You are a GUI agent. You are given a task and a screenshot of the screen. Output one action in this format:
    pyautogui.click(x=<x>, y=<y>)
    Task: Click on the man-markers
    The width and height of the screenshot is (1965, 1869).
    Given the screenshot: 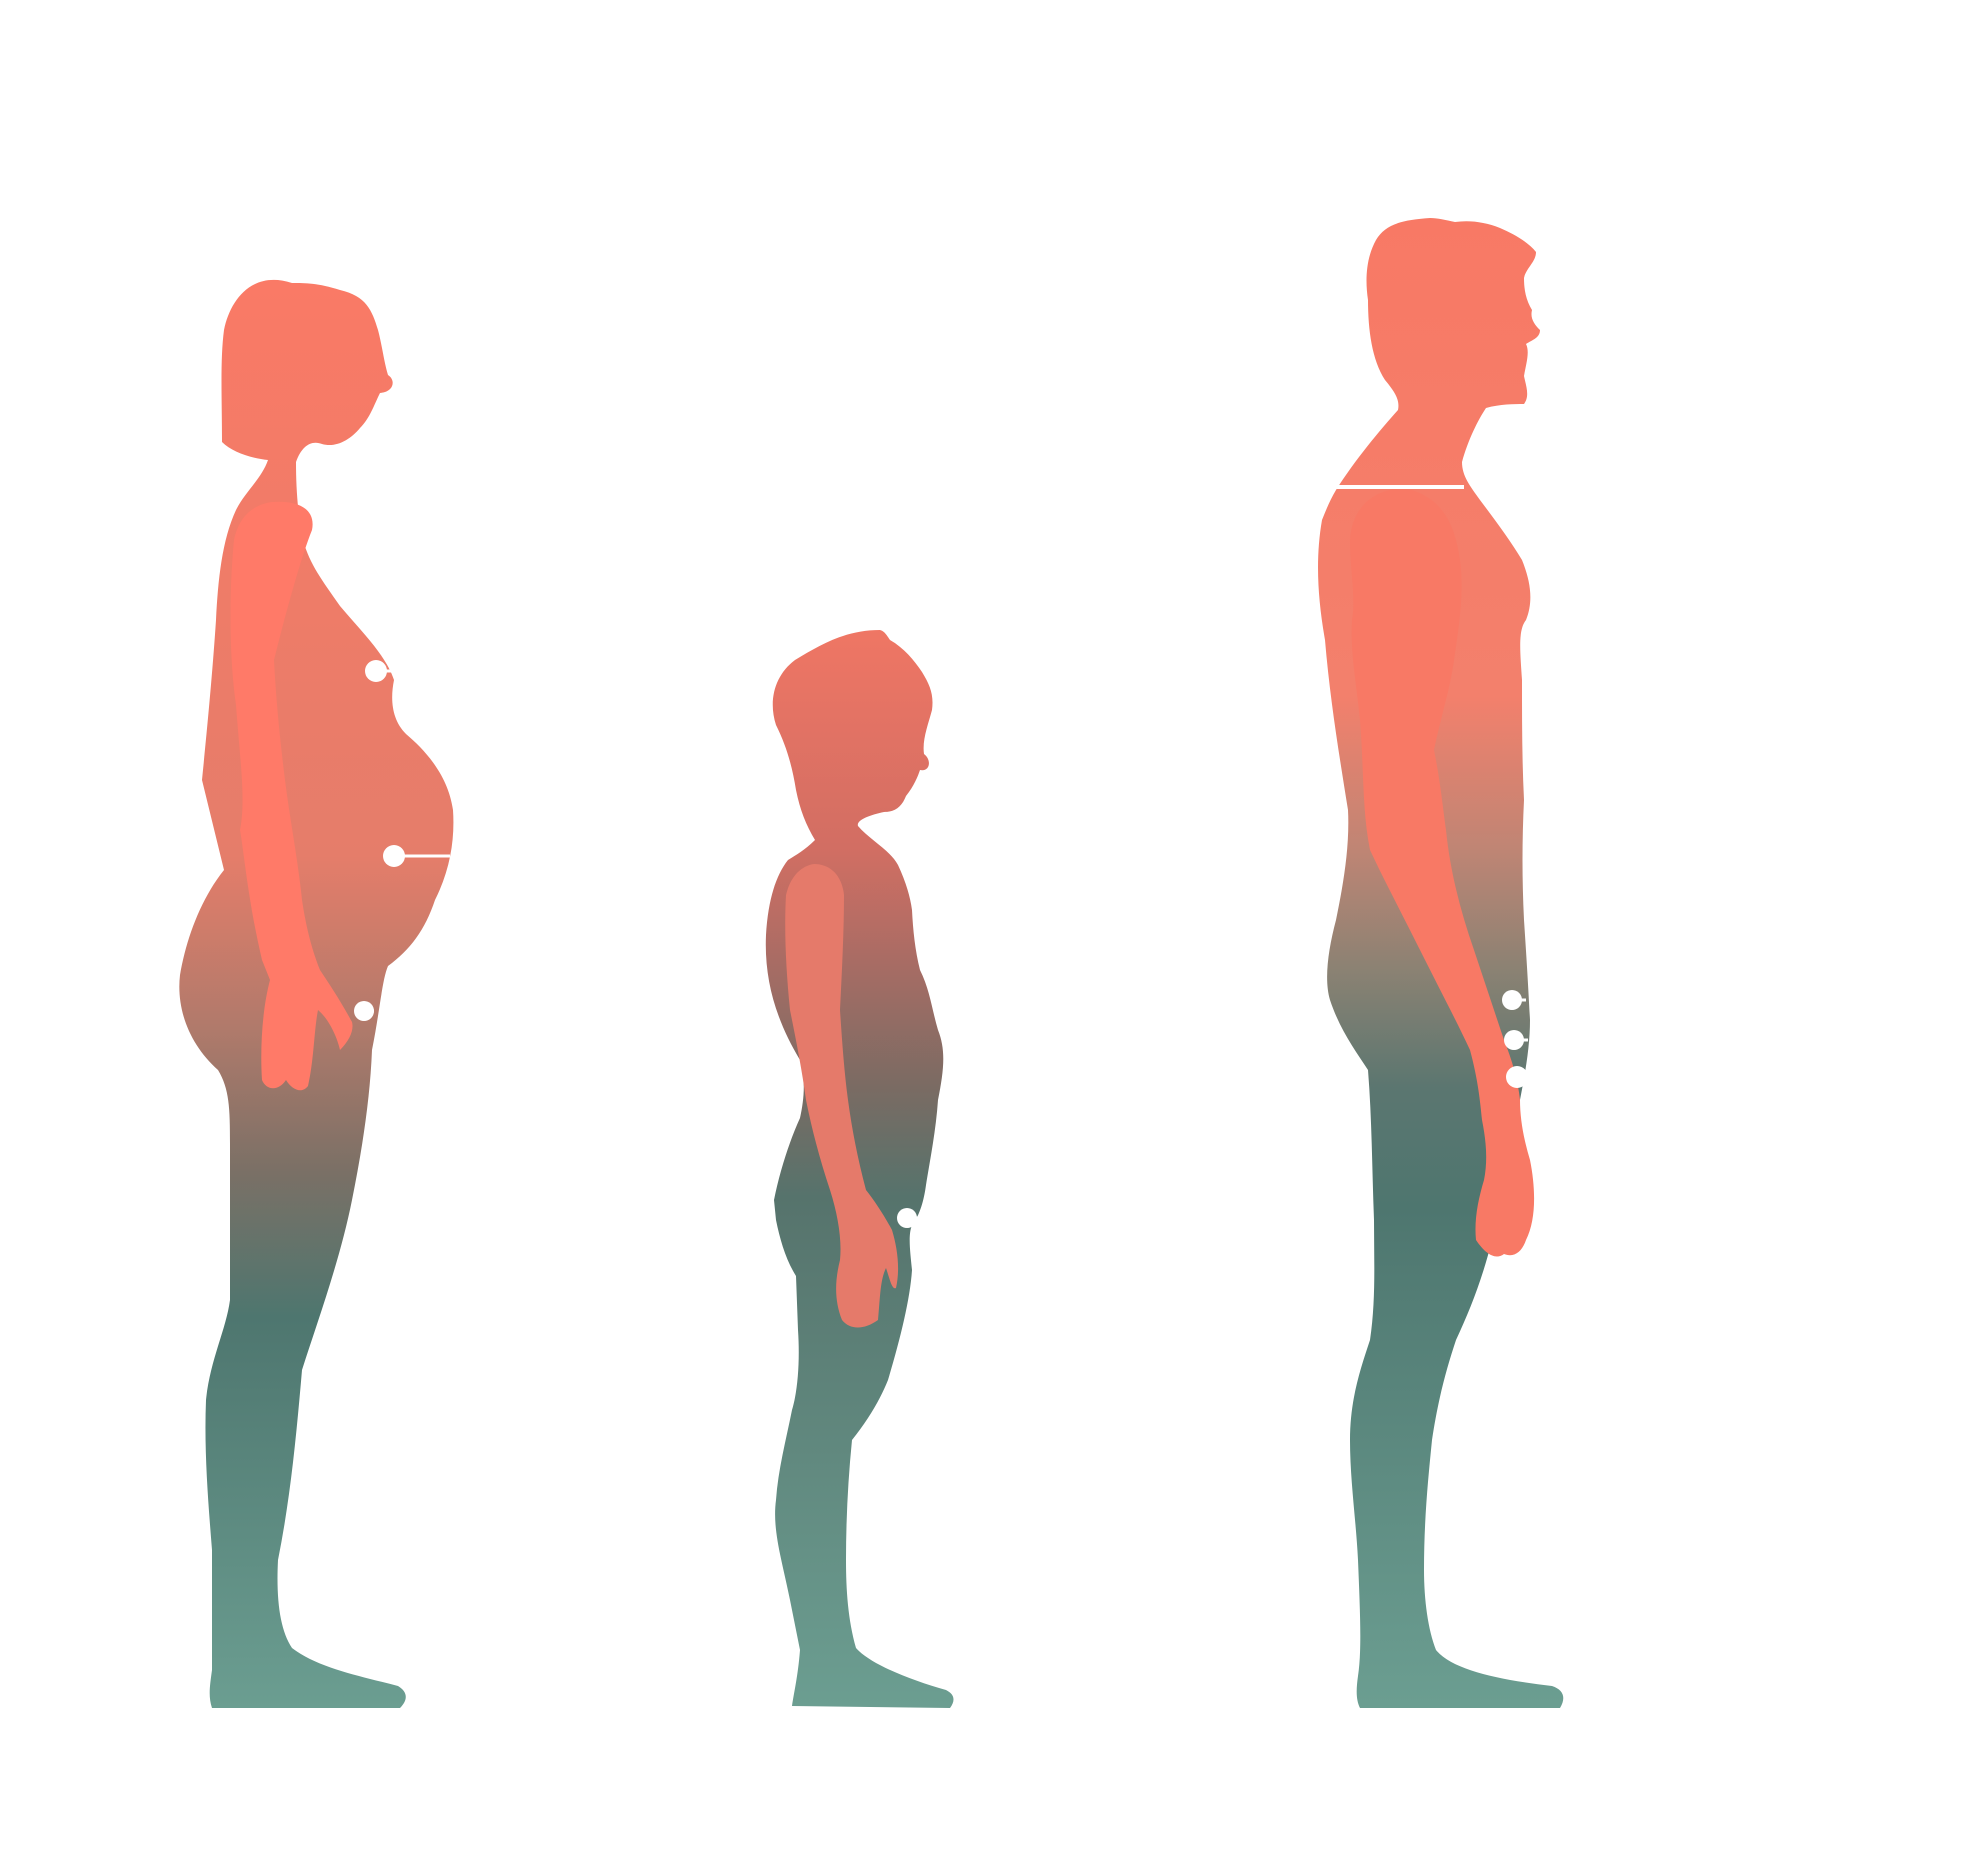 What is the action you would take?
    pyautogui.click(x=1430, y=786)
    